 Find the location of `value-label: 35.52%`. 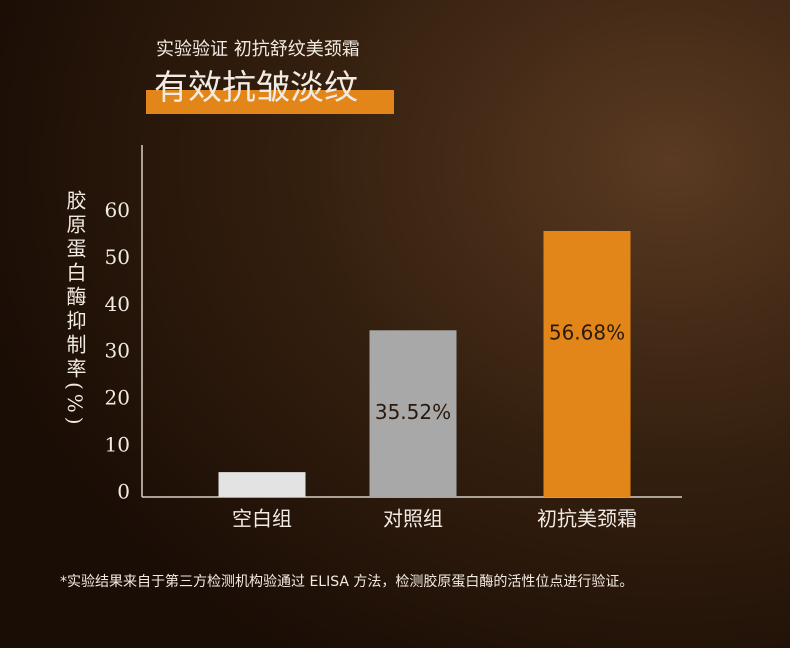

value-label: 35.52% is located at coordinates (413, 412).